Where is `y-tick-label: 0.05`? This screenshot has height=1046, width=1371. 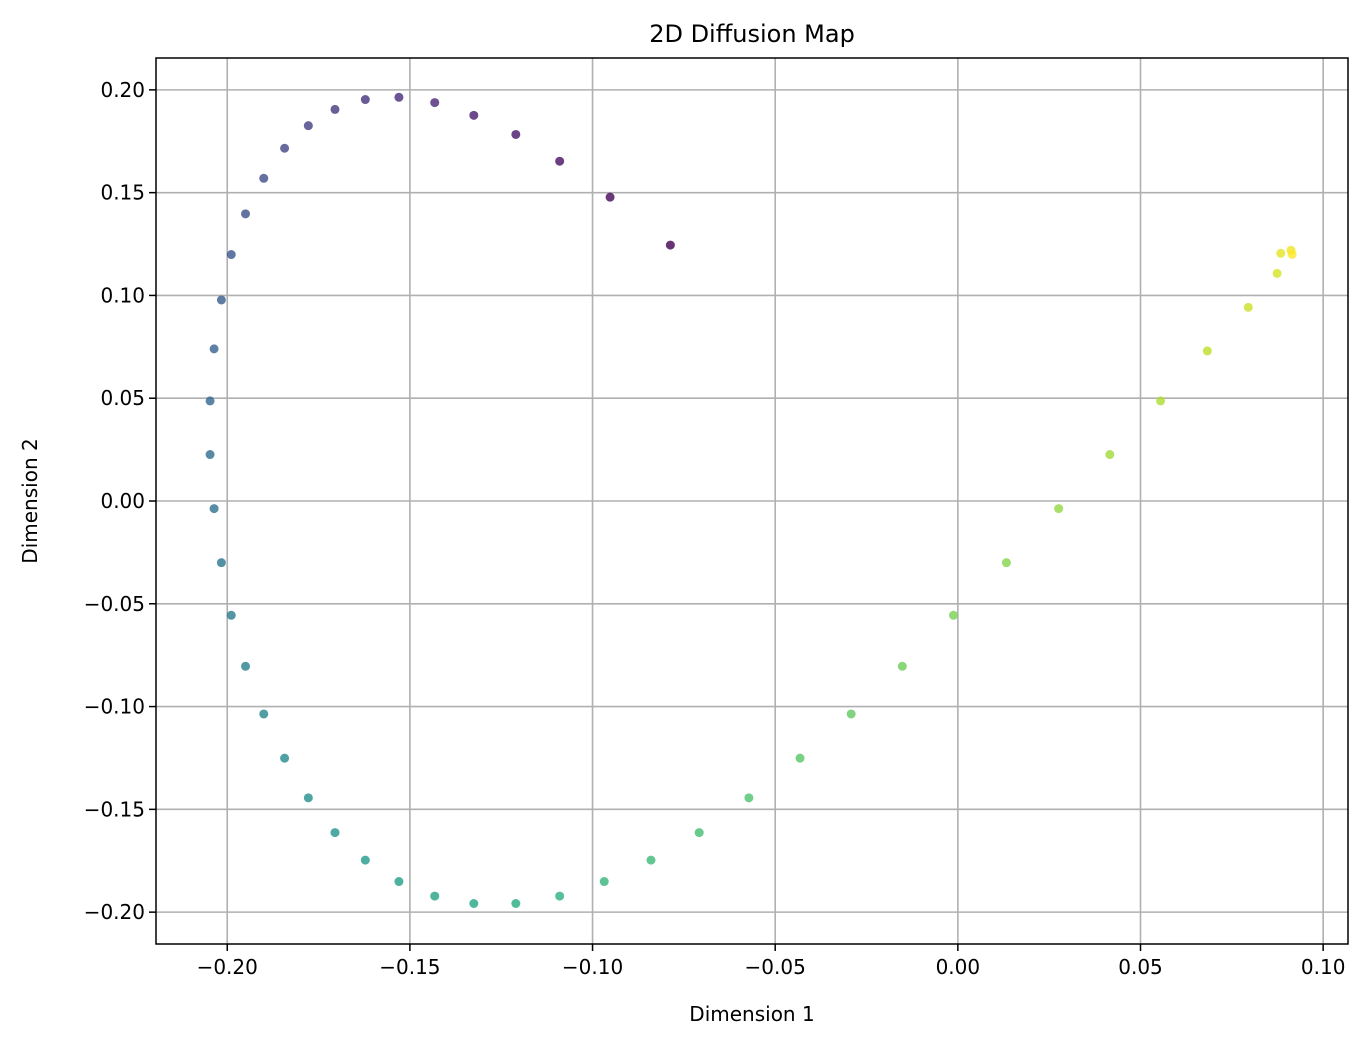
y-tick-label: 0.05 is located at coordinates (122, 398).